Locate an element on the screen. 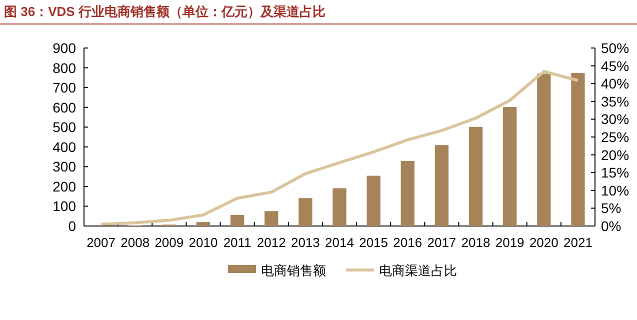  y2-tick-label: 10% is located at coordinates (615, 190).